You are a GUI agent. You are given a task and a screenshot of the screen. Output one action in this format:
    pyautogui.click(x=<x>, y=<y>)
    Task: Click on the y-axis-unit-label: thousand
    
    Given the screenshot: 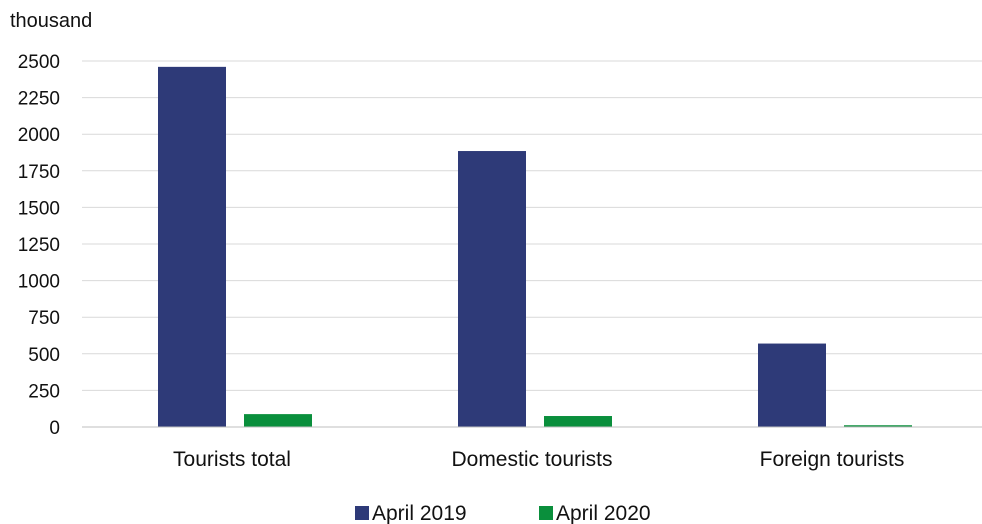 What is the action you would take?
    pyautogui.click(x=51, y=21)
    